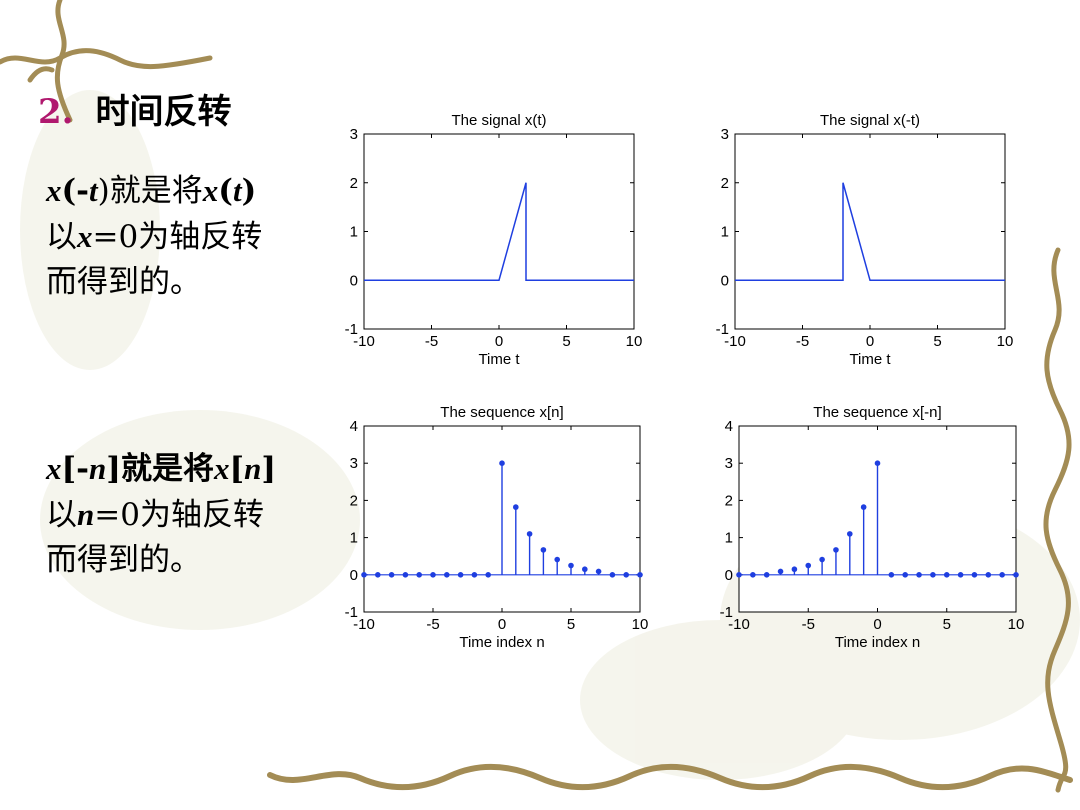  Describe the element at coordinates (161, 469) in the screenshot. I see `para2-line-1: x[-n]就是将x[n]` at that location.